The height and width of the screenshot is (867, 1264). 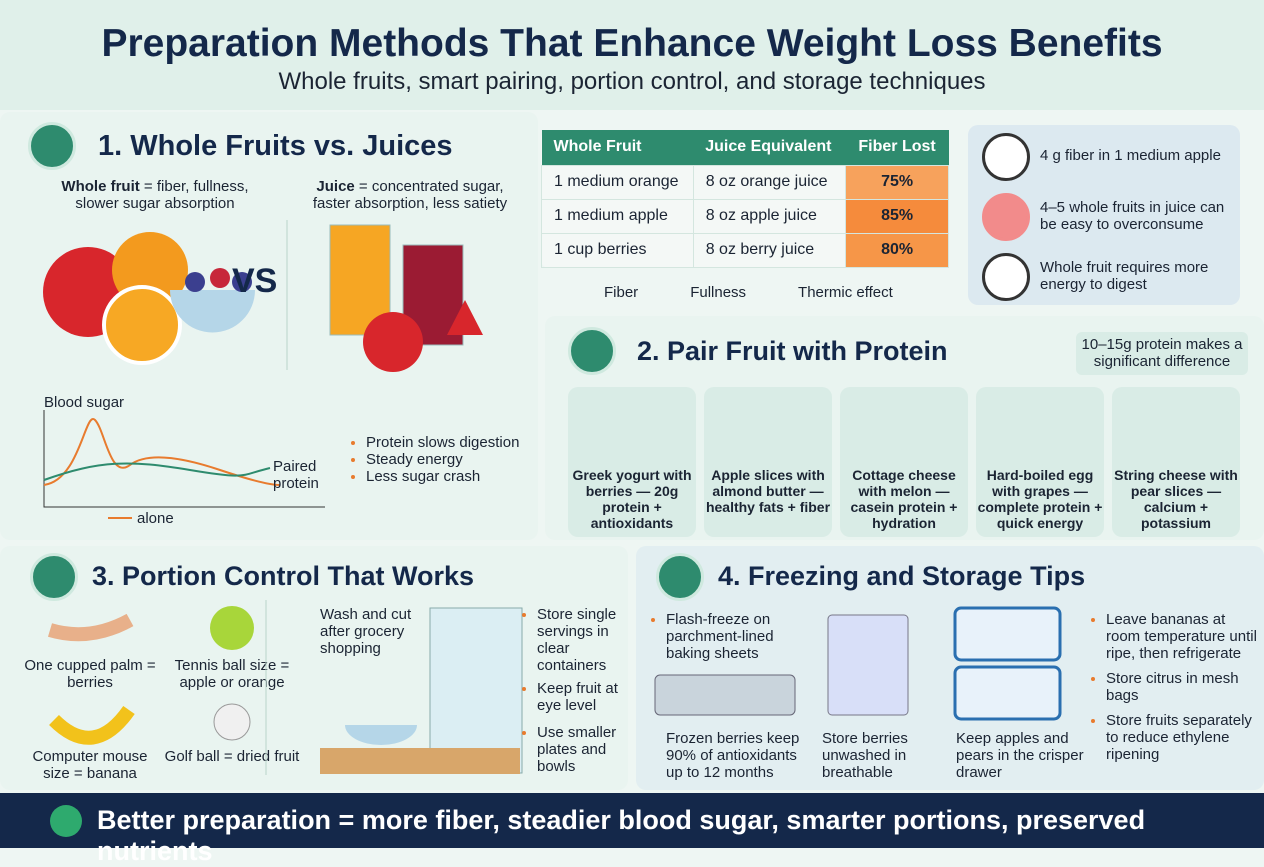 What do you see at coordinates (420, 761) in the screenshot?
I see `counter` at bounding box center [420, 761].